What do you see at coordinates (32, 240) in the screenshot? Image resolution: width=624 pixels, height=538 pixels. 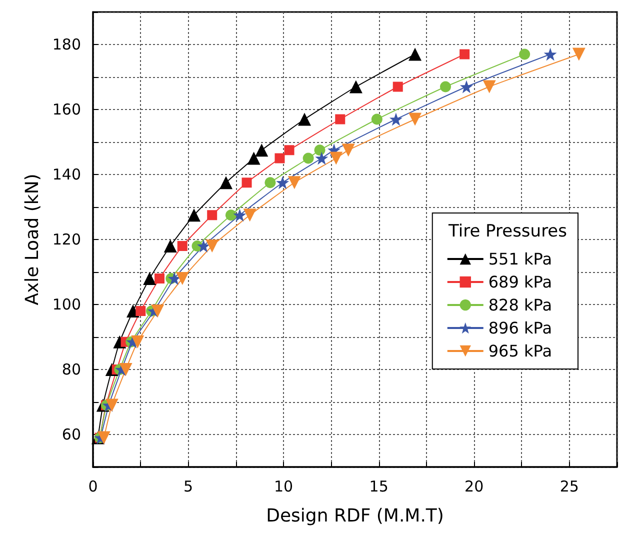 I see `y-axis-title: Axle Load (kN)` at bounding box center [32, 240].